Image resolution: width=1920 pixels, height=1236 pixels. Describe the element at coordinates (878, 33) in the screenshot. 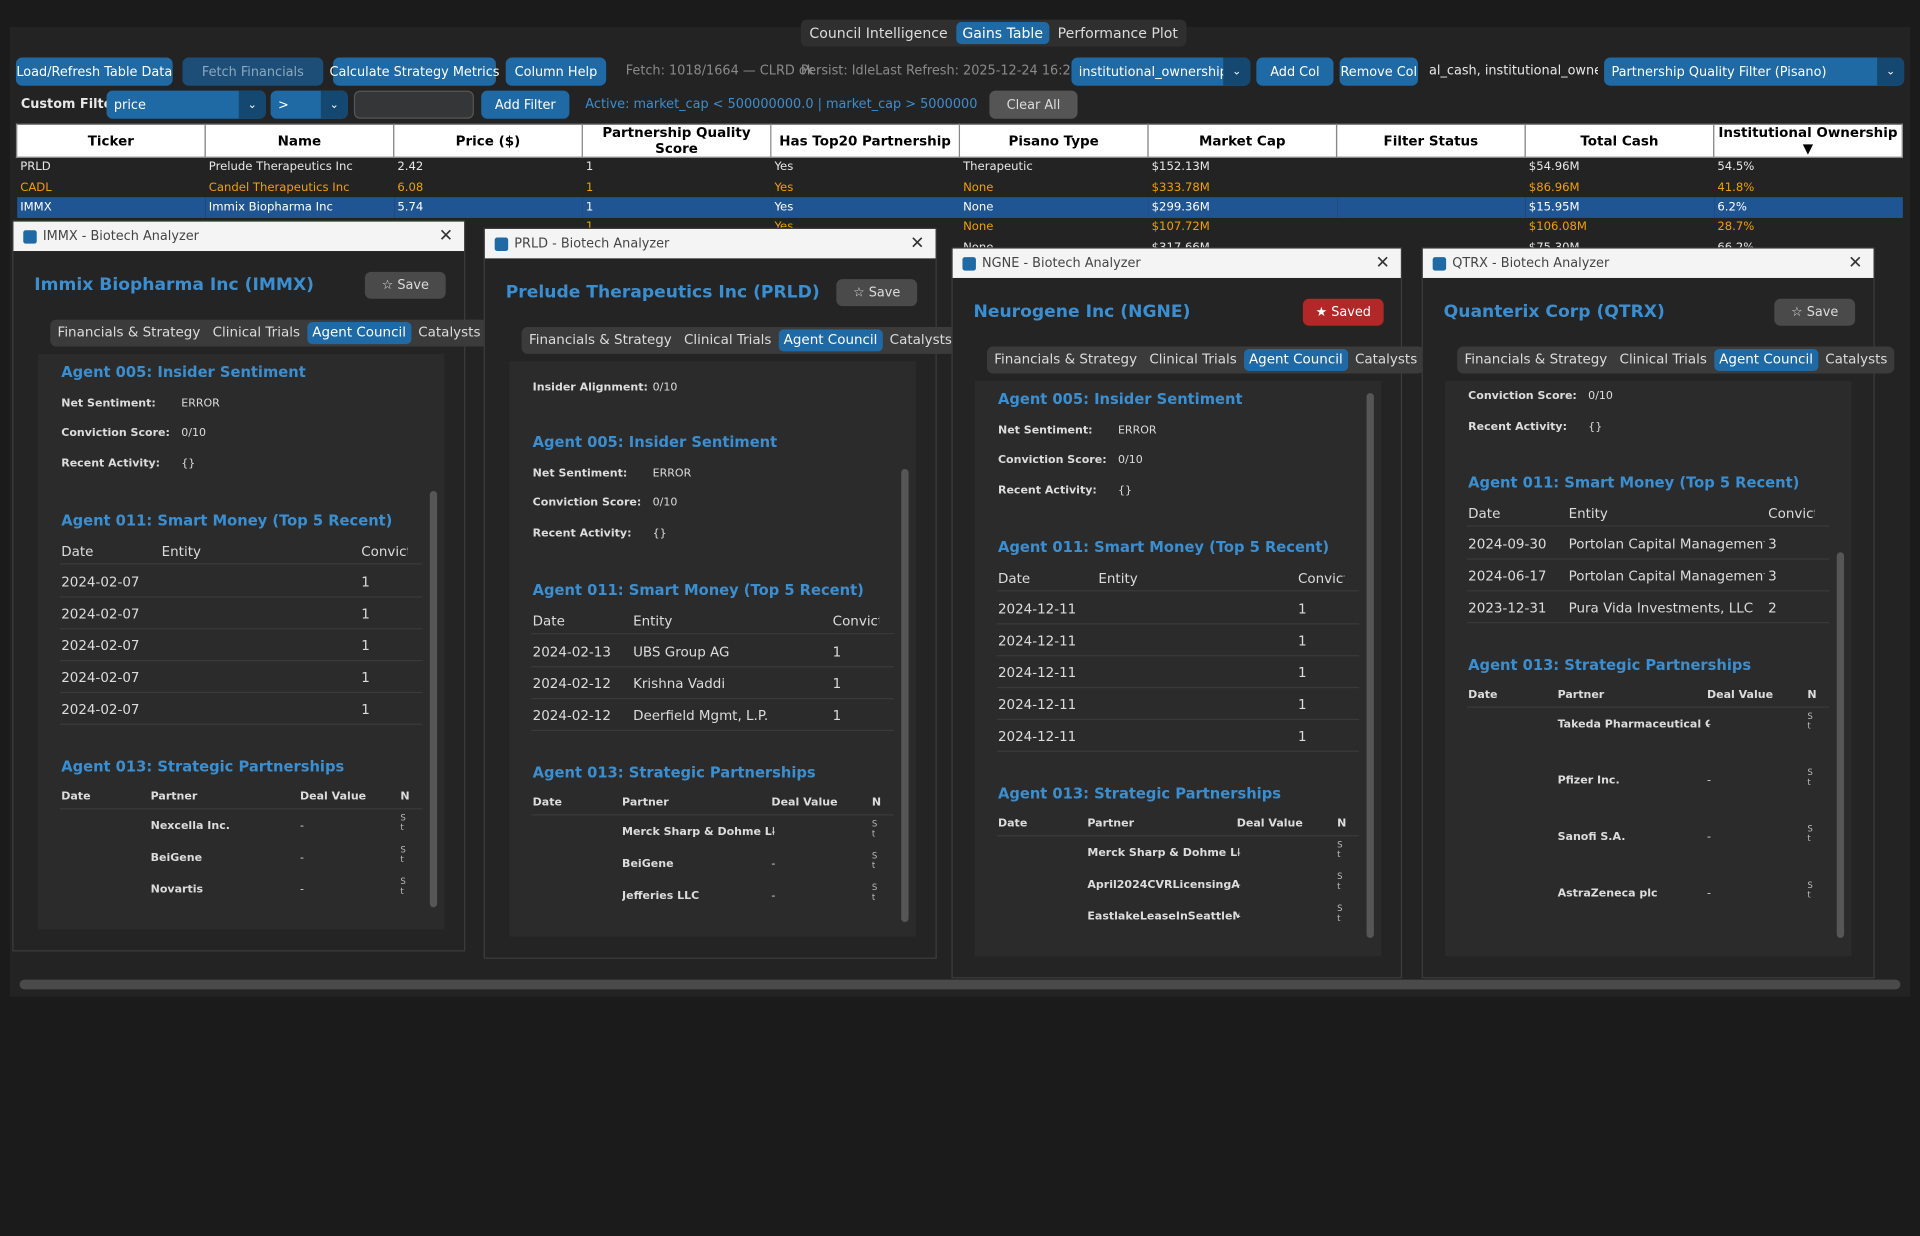

I see `tab-council-intelligence: Council Intelligence` at that location.